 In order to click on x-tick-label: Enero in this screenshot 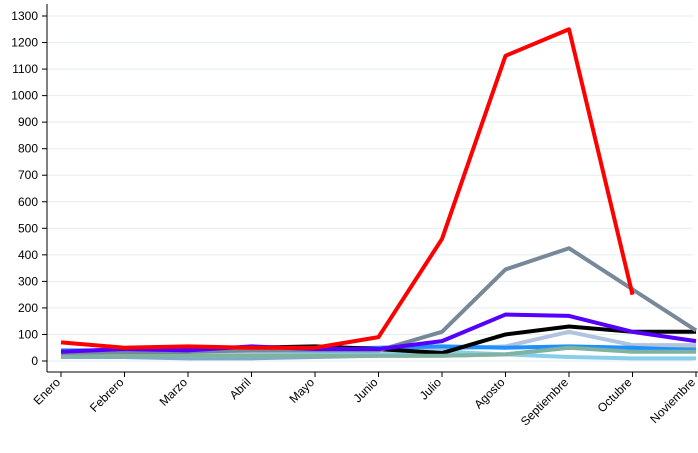, I will do `click(47, 391)`.